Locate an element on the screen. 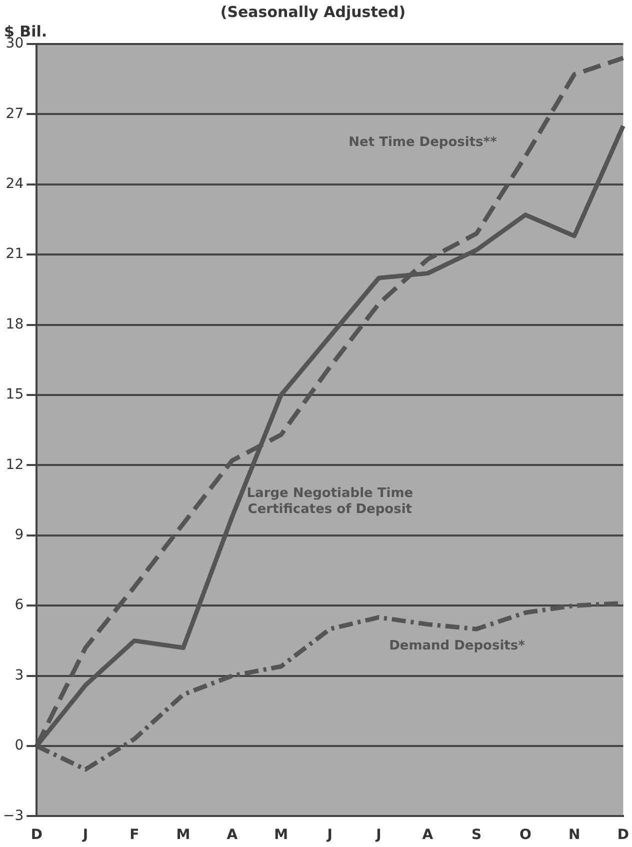 The width and height of the screenshot is (632, 847). y-tick-label: 12 is located at coordinates (15, 464).